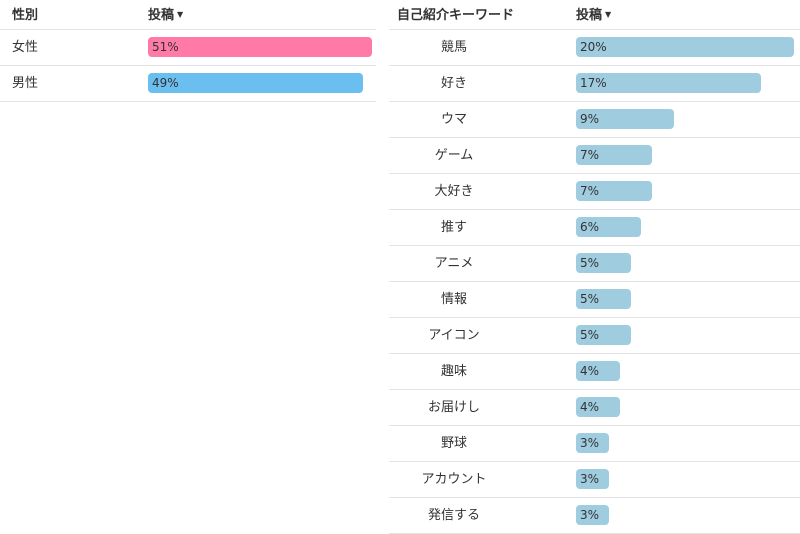 Image resolution: width=800 pixels, height=534 pixels. I want to click on bar-value-label: 49%, so click(165, 83).